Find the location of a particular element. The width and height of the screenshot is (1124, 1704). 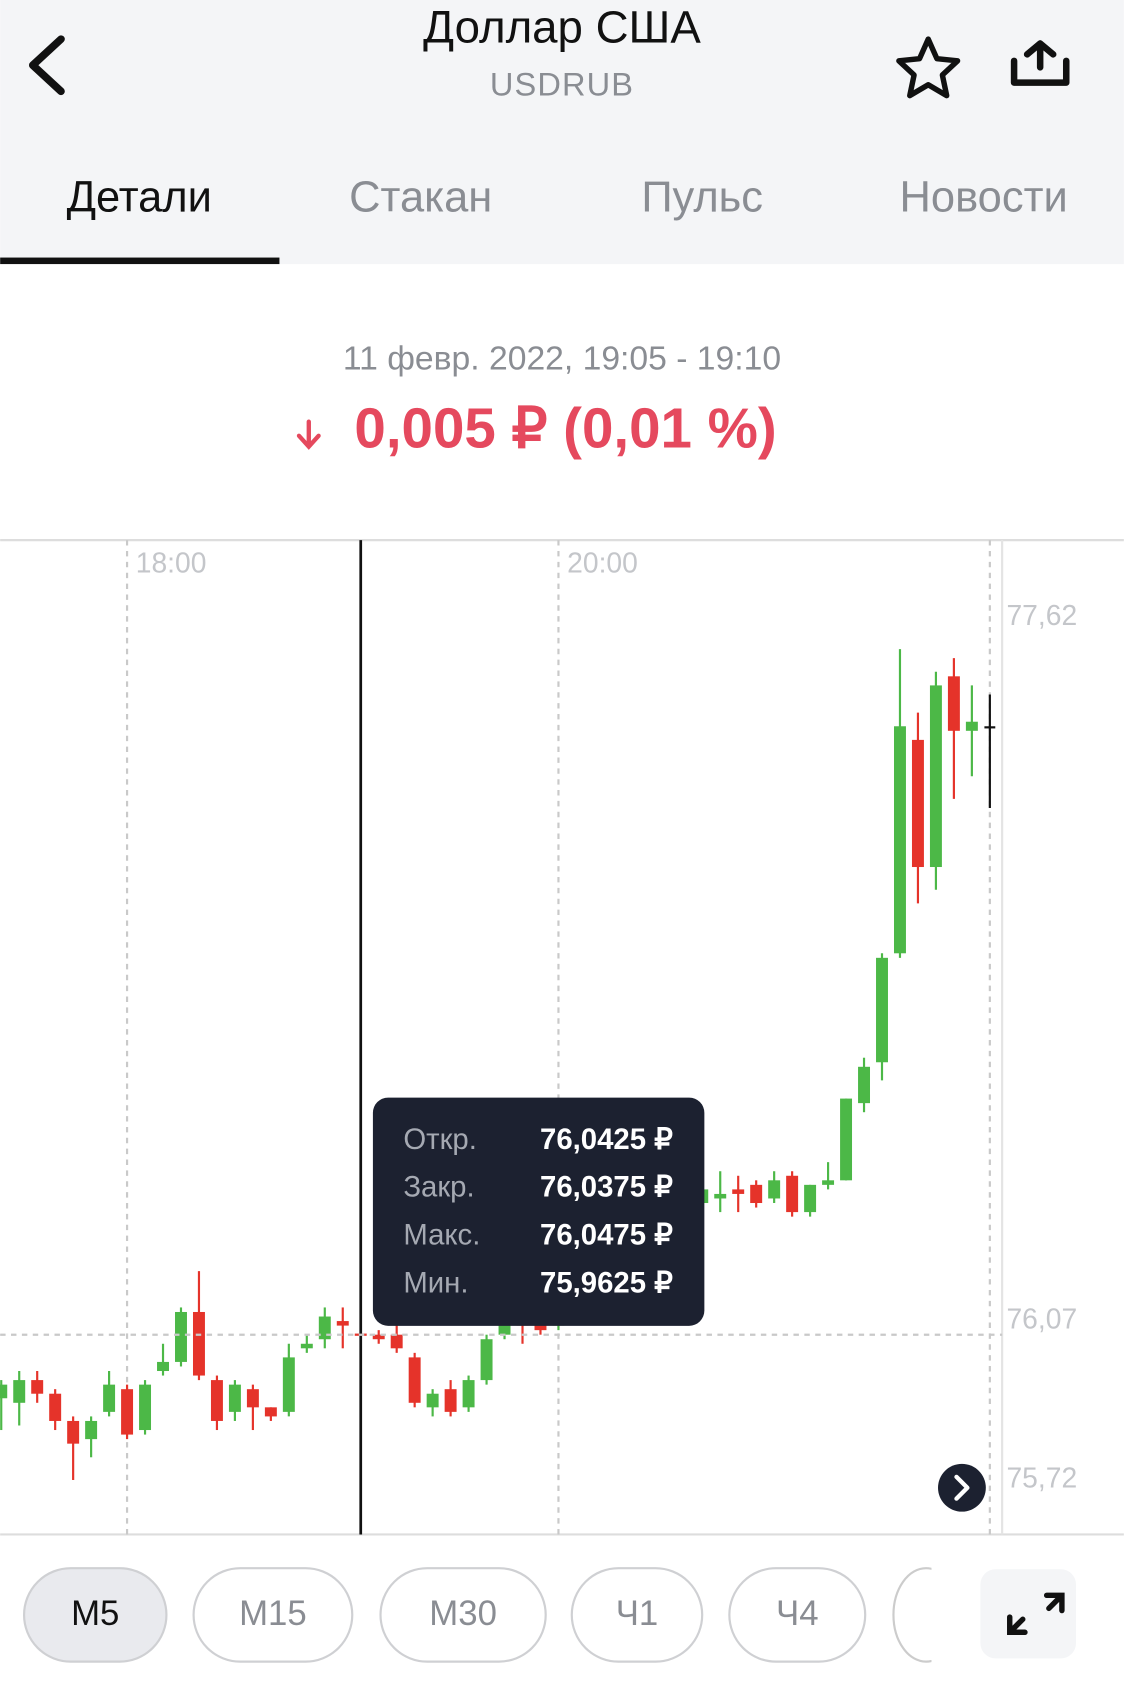

y-tick-label: 76,07 is located at coordinates (1041, 1319).